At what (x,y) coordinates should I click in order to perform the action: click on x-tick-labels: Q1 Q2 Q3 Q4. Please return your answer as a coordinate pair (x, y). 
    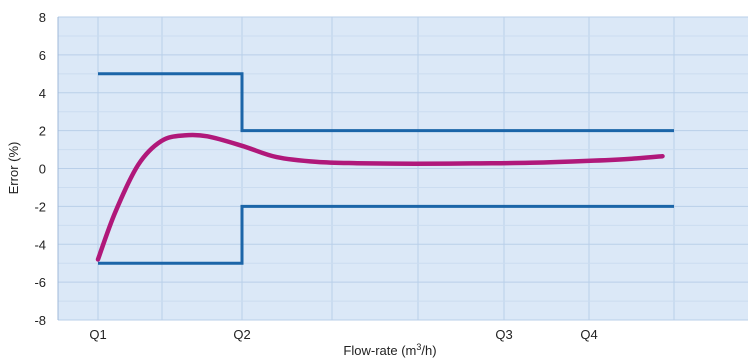
    Looking at the image, I should click on (343, 334).